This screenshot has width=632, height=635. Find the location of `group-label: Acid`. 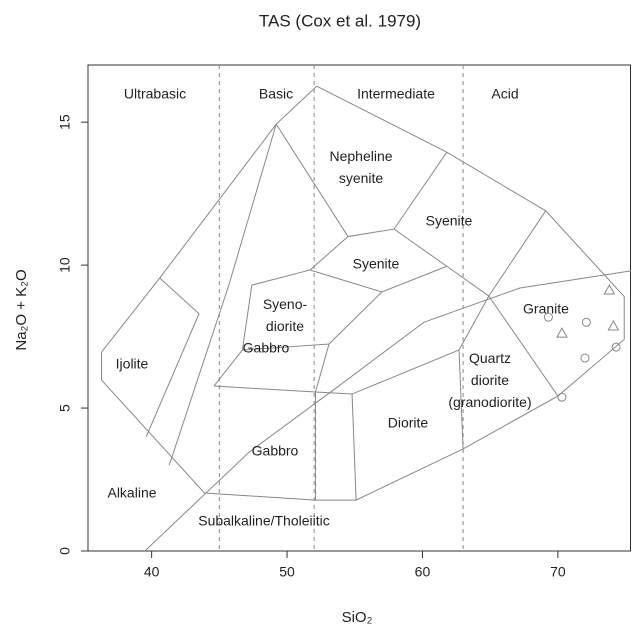

group-label: Acid is located at coordinates (504, 94).